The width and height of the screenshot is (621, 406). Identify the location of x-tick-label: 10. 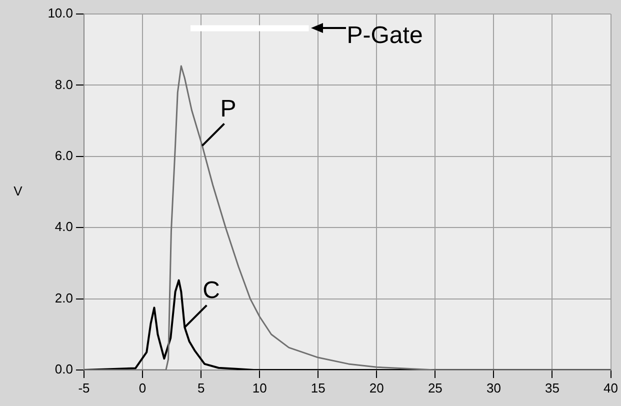
(259, 388).